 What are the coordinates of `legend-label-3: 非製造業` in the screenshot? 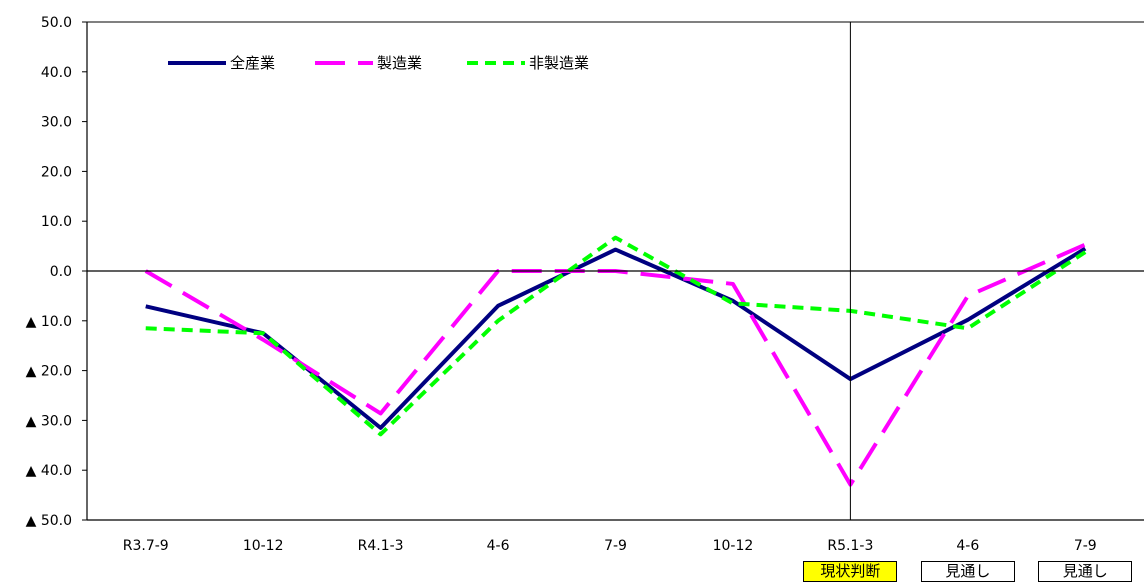 It's located at (559, 63).